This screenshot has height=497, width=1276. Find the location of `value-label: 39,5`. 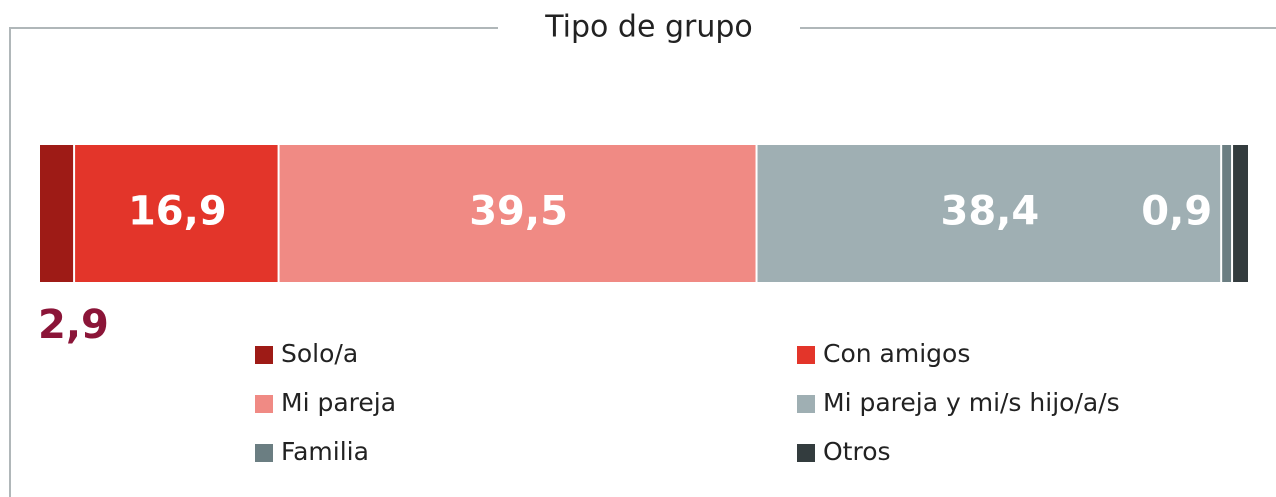

value-label: 39,5 is located at coordinates (518, 212).